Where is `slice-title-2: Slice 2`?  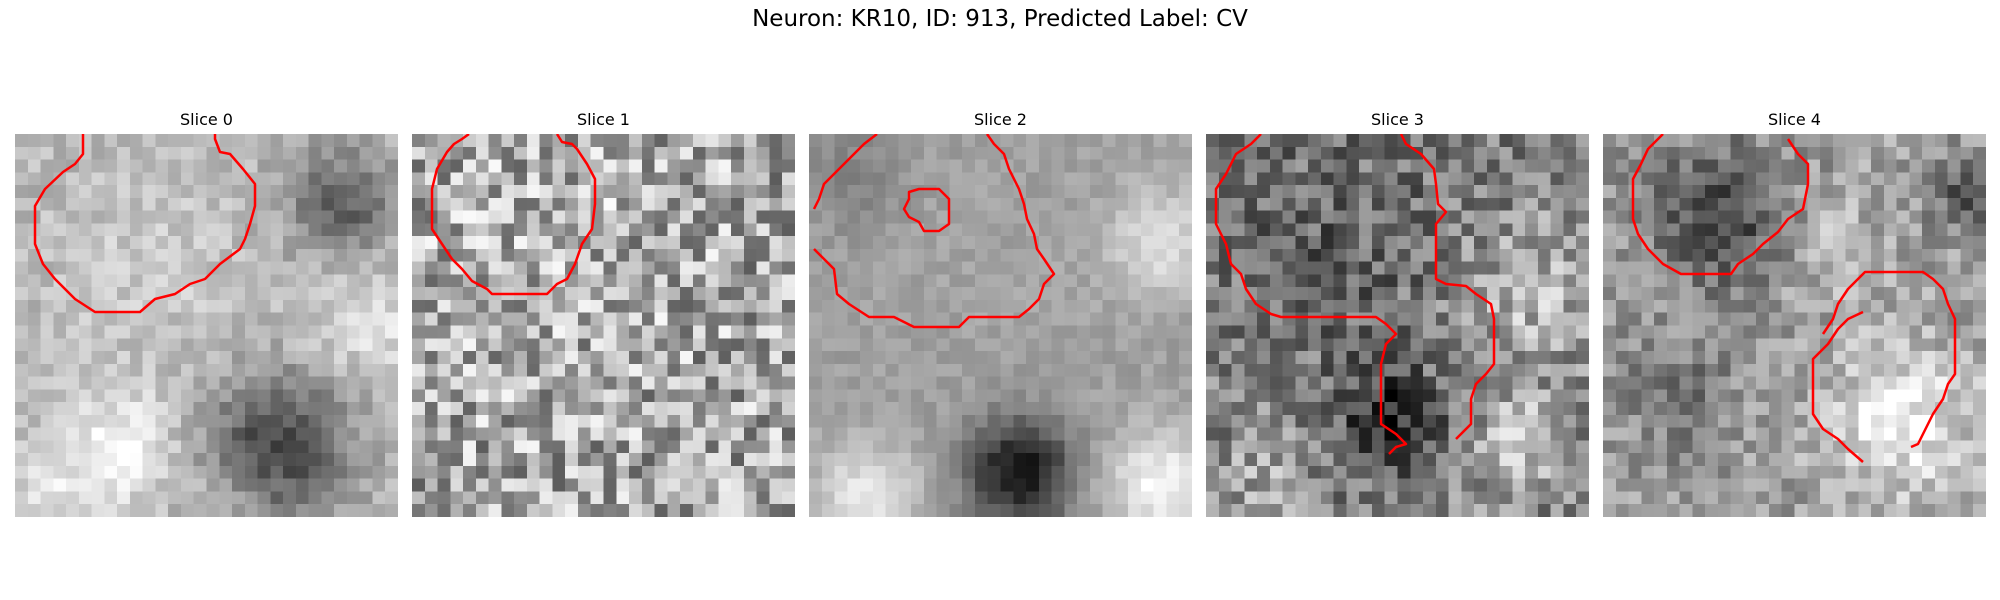
slice-title-2: Slice 2 is located at coordinates (1000, 119).